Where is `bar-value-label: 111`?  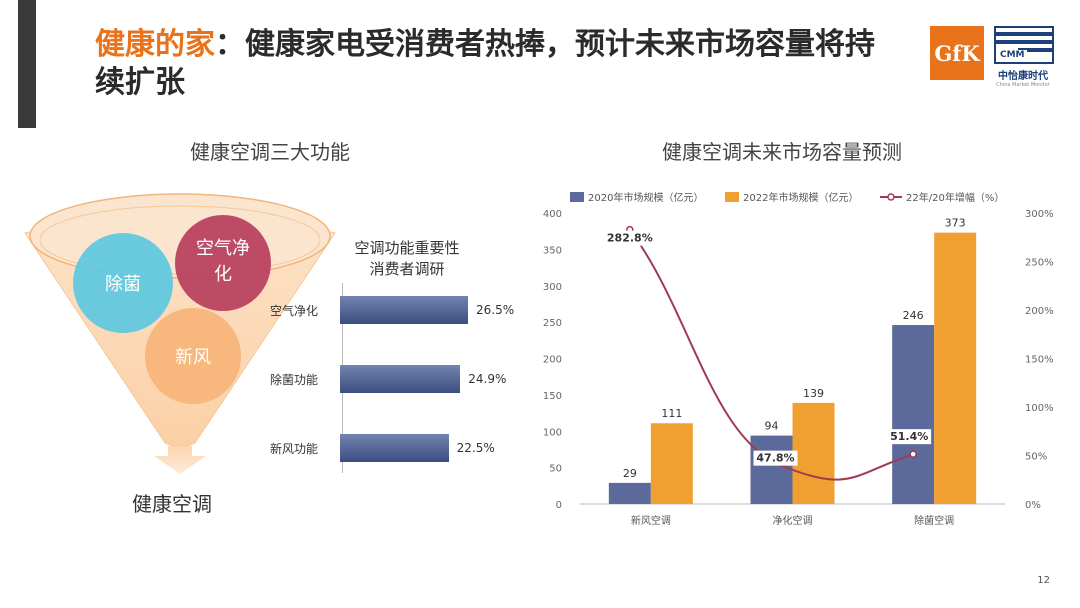 bar-value-label: 111 is located at coordinates (671, 413).